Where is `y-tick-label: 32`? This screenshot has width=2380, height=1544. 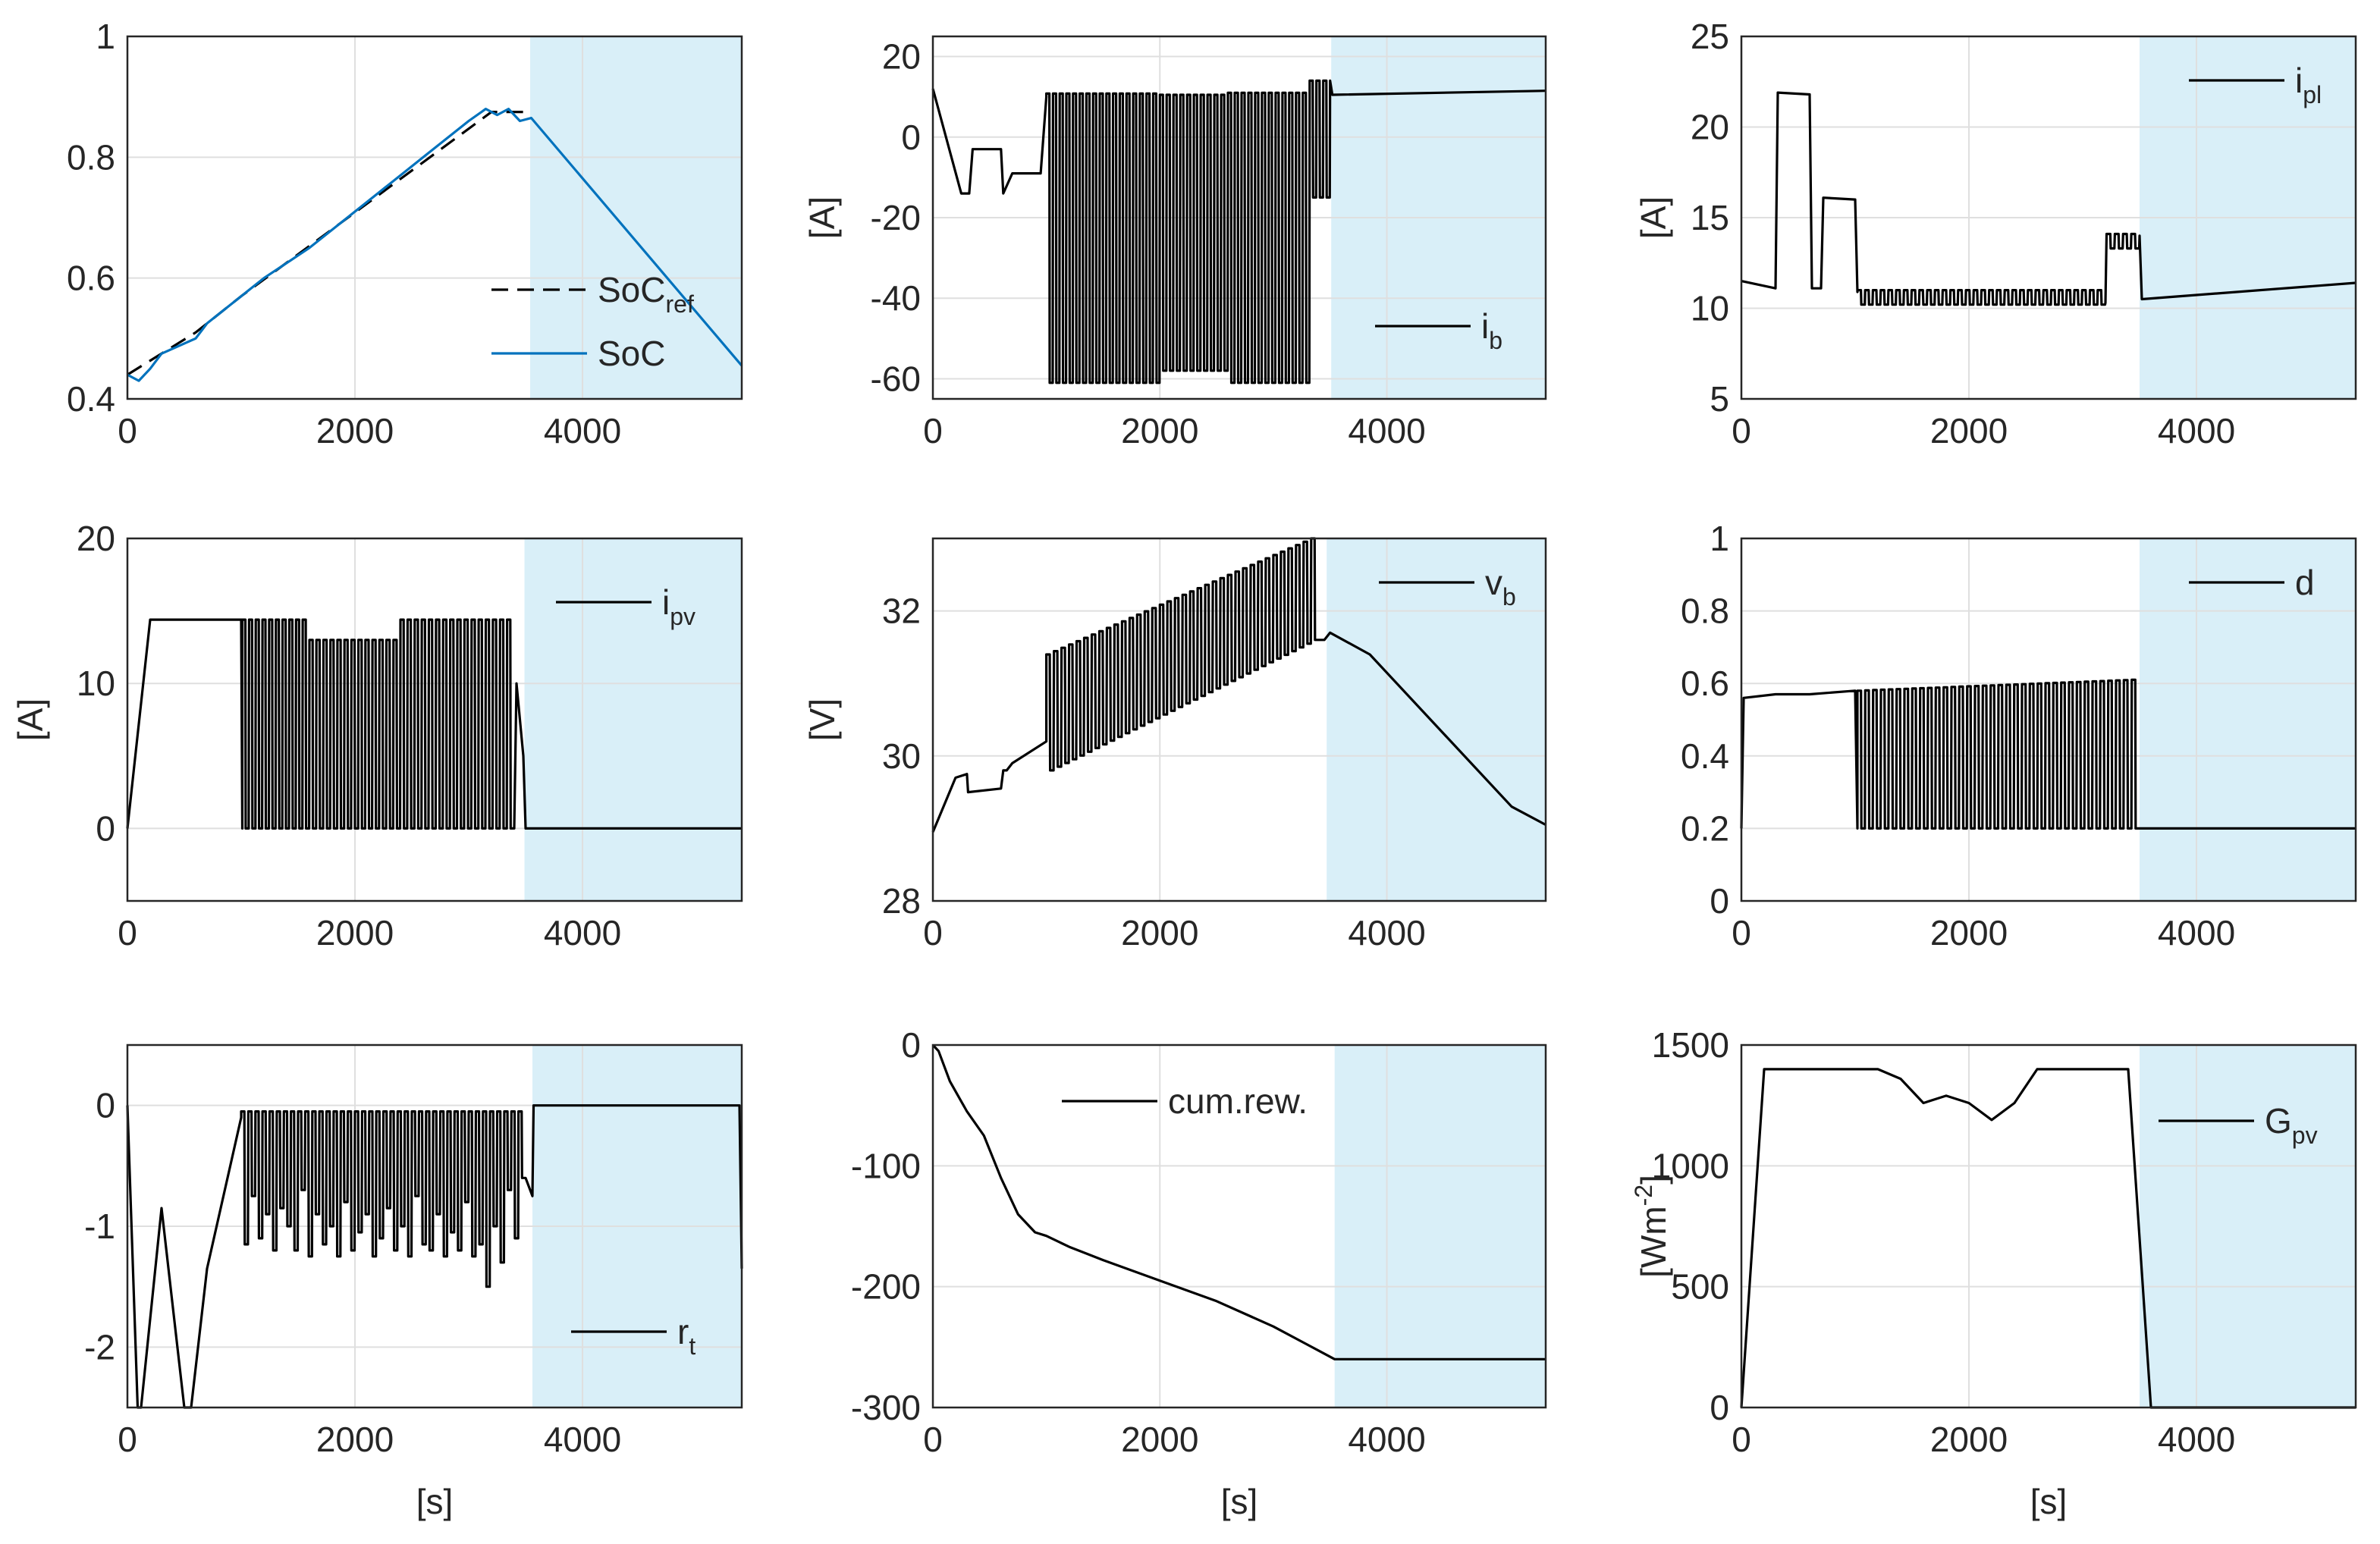
y-tick-label: 32 is located at coordinates (901, 611).